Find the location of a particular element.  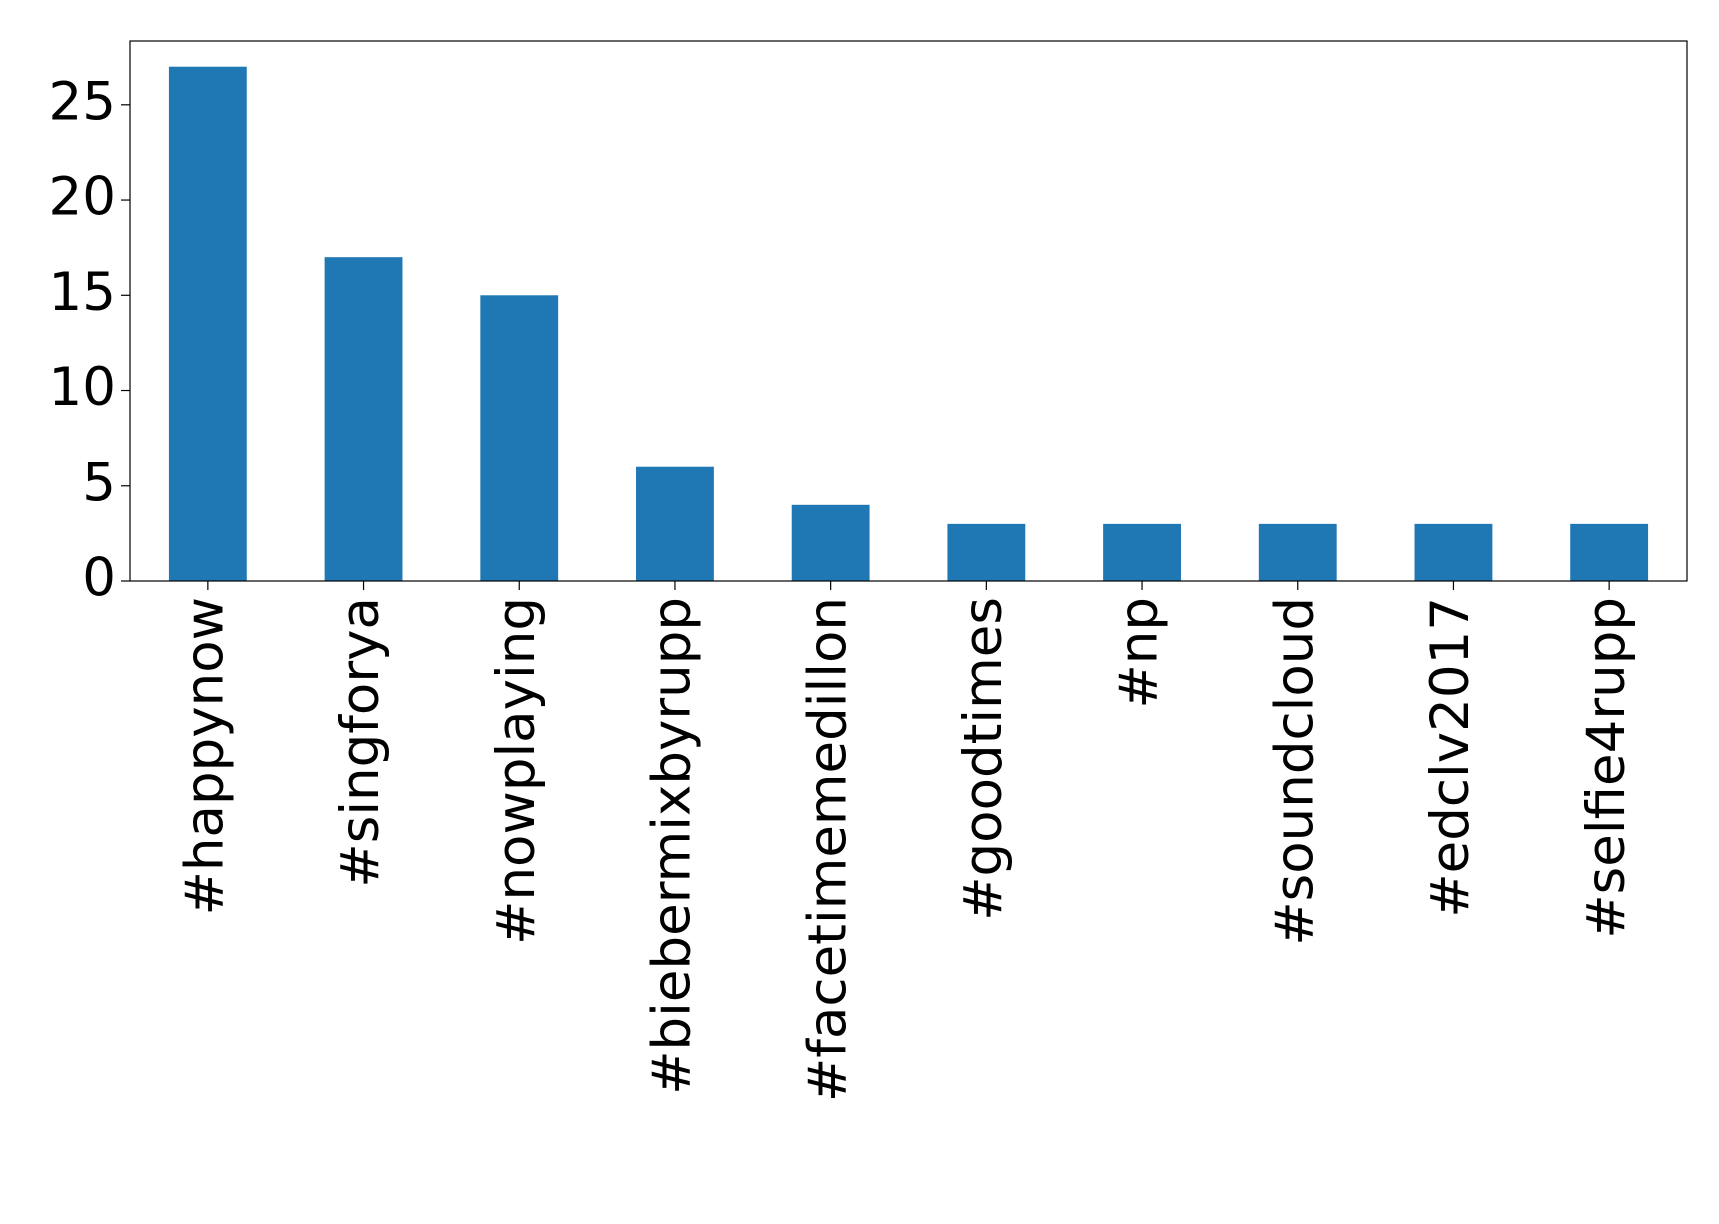

x-tick-label: #edclv2017 is located at coordinates (1450, 757).